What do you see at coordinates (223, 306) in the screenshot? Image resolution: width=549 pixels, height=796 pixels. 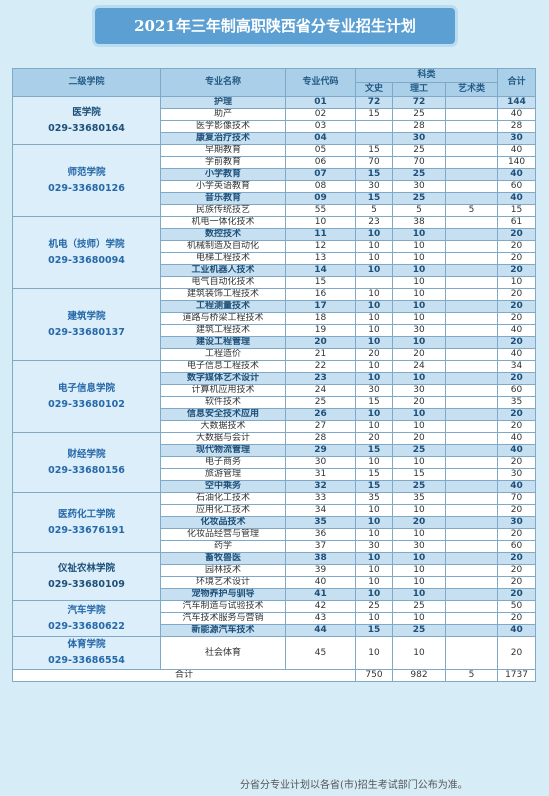 I see `cell-name: 工程测量技术` at bounding box center [223, 306].